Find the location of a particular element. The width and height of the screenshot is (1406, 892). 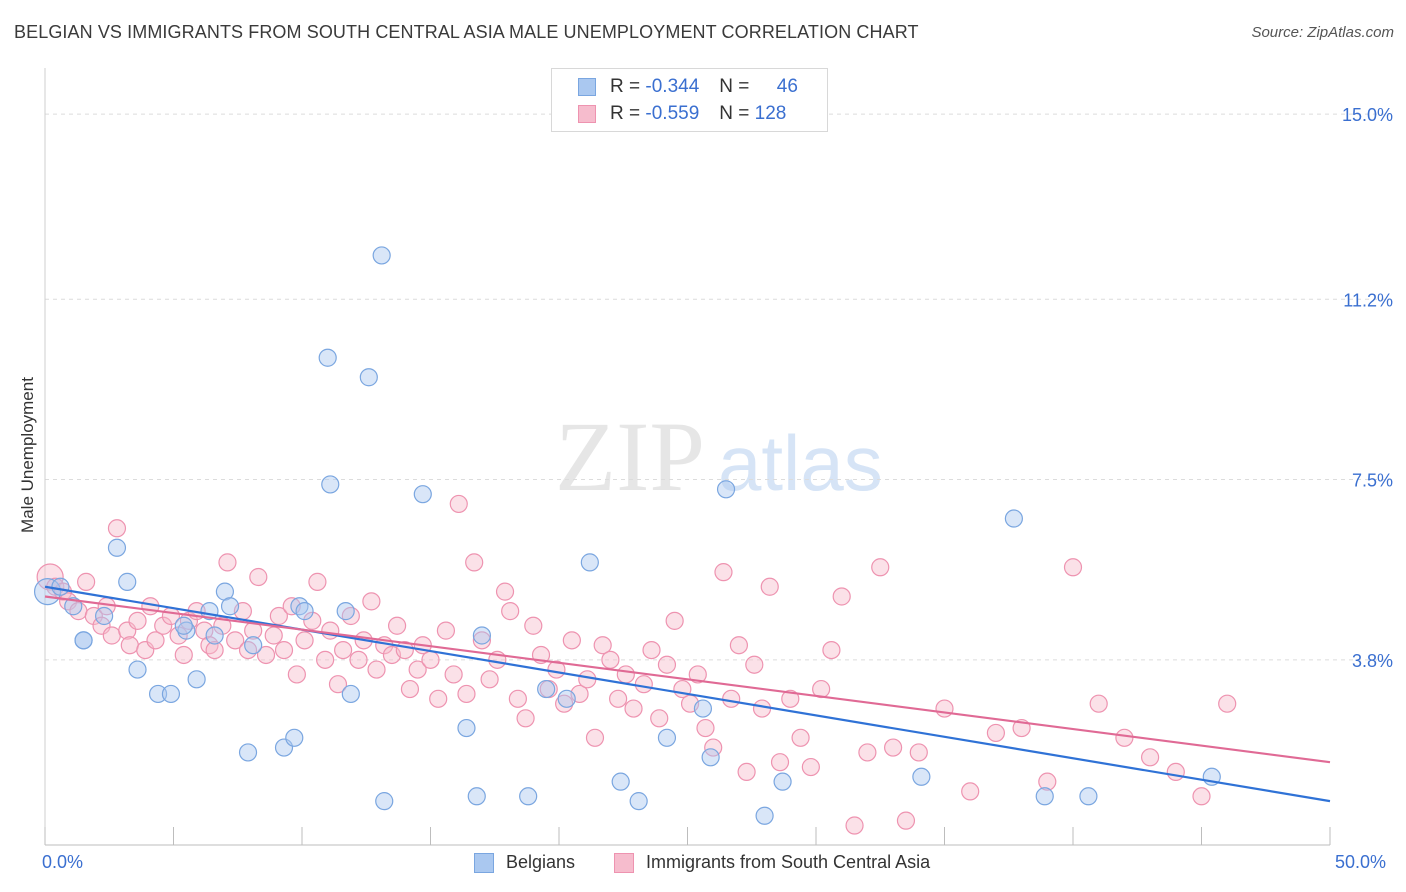

y-tick-label: 15.0% is located at coordinates (1367, 115).